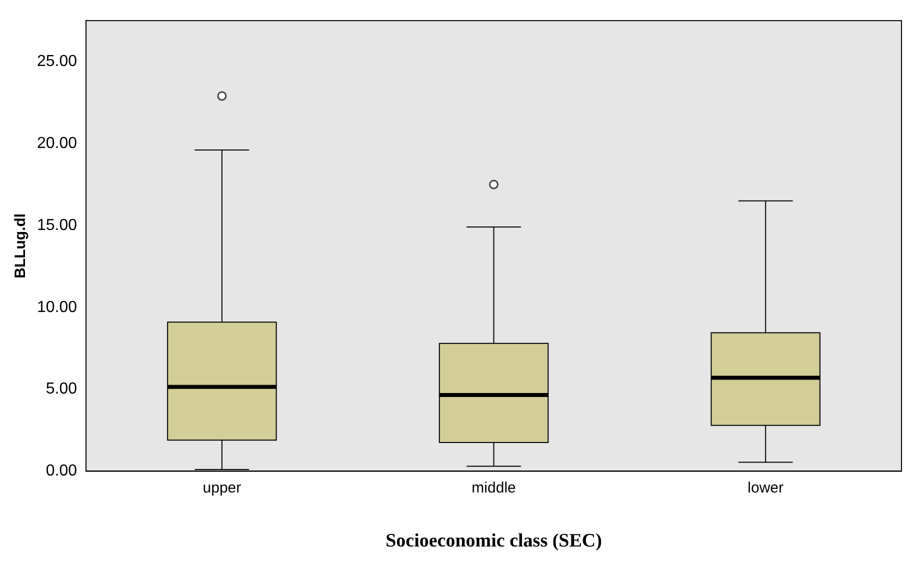  Describe the element at coordinates (494, 541) in the screenshot. I see `x-axis-title: Socioeconomic class (SEC)` at that location.